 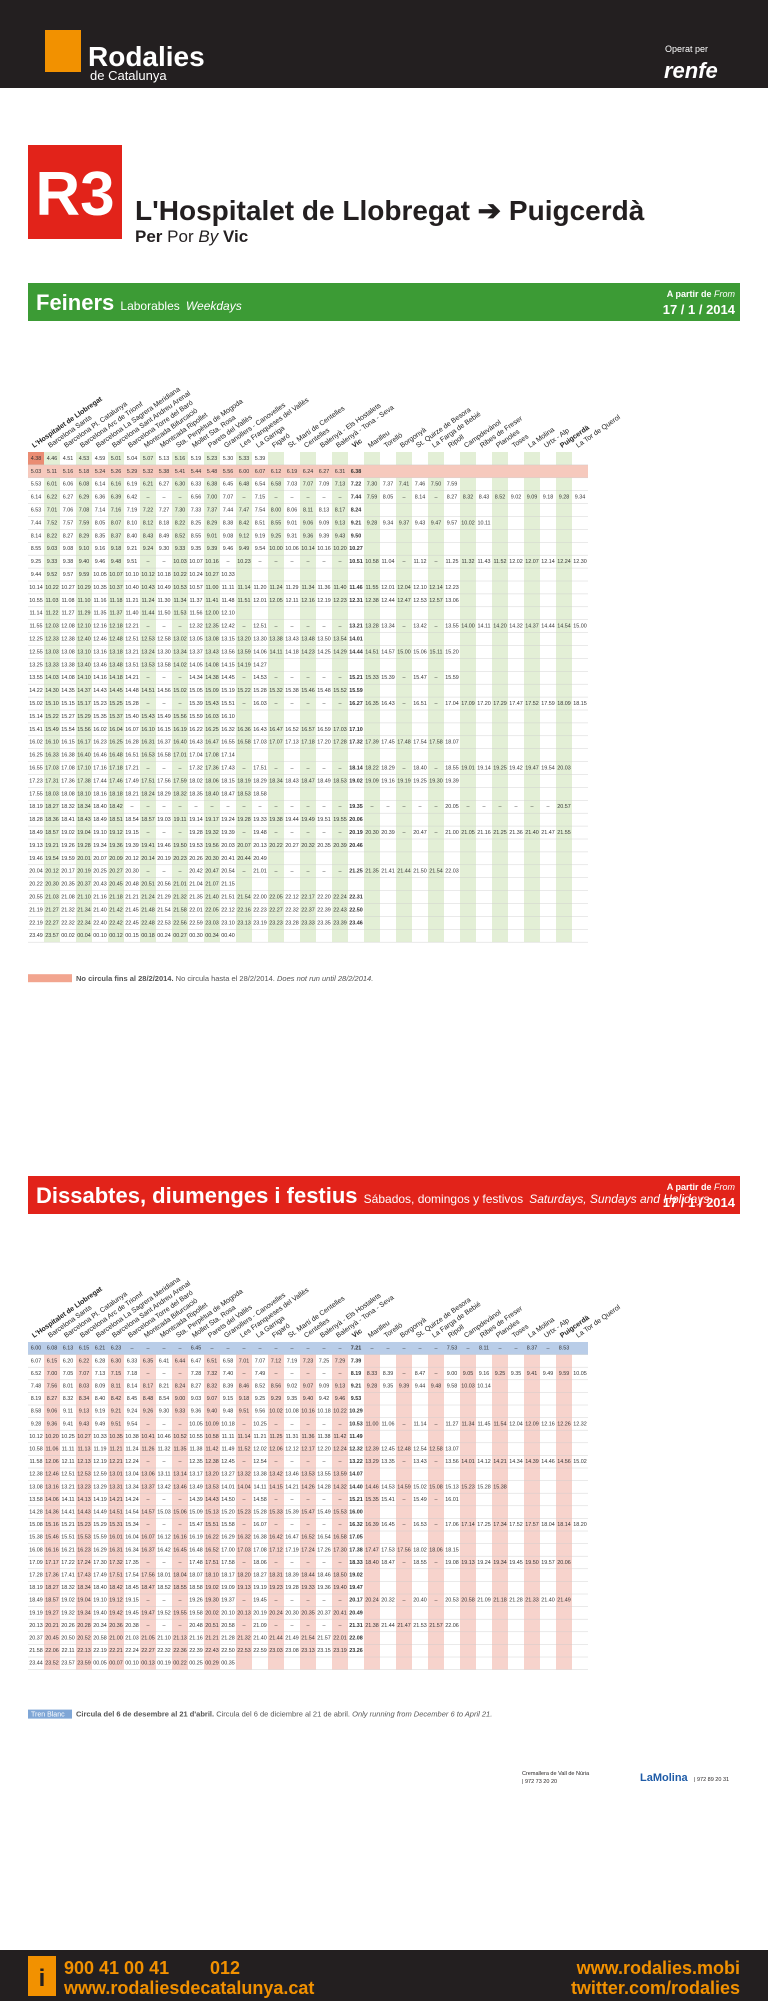 What do you see at coordinates (68, 730) in the screenshot?
I see `time-cell: 15.54` at bounding box center [68, 730].